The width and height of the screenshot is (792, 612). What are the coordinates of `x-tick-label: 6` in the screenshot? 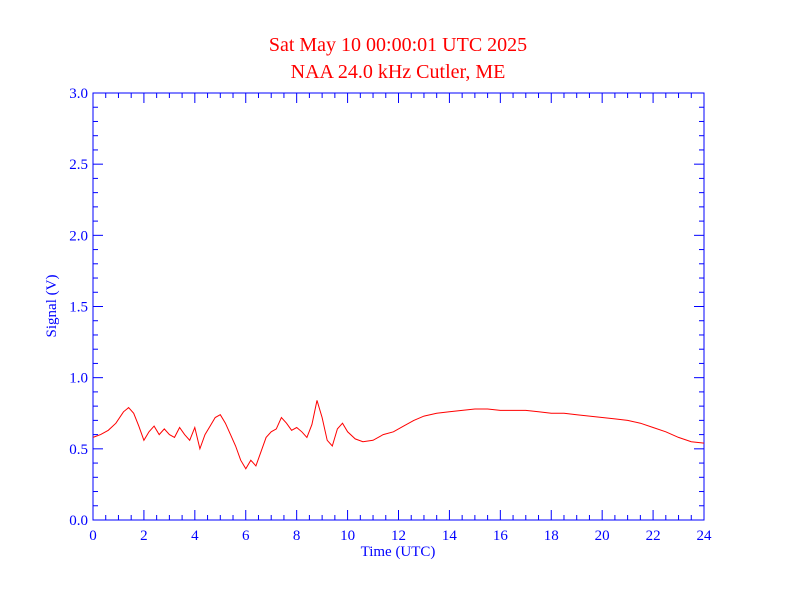 It's located at (246, 536).